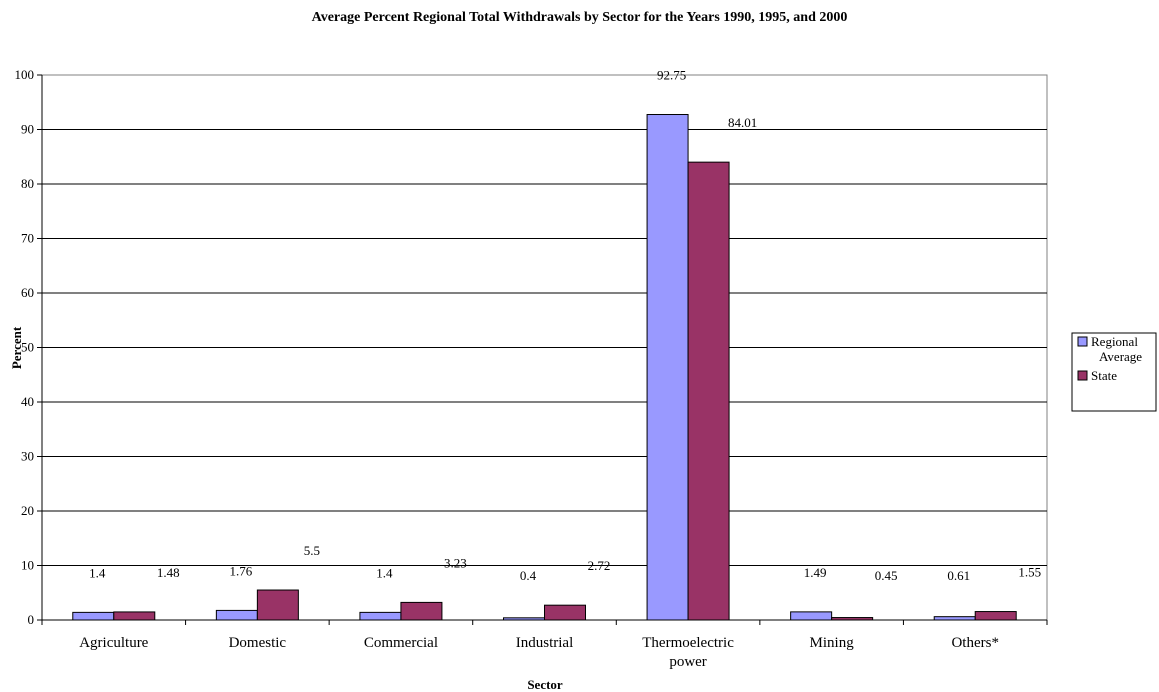 This screenshot has height=692, width=1159. I want to click on y-tick-label: 30, so click(27, 456).